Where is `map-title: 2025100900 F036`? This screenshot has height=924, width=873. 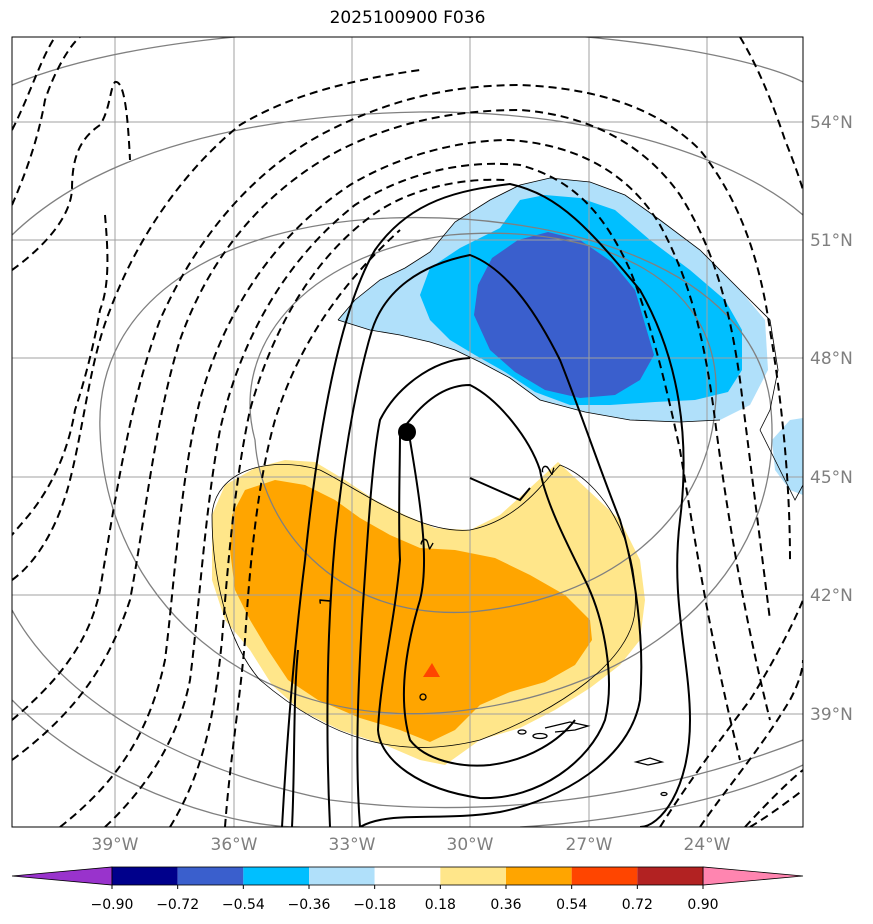
map-title: 2025100900 F036 is located at coordinates (407, 18).